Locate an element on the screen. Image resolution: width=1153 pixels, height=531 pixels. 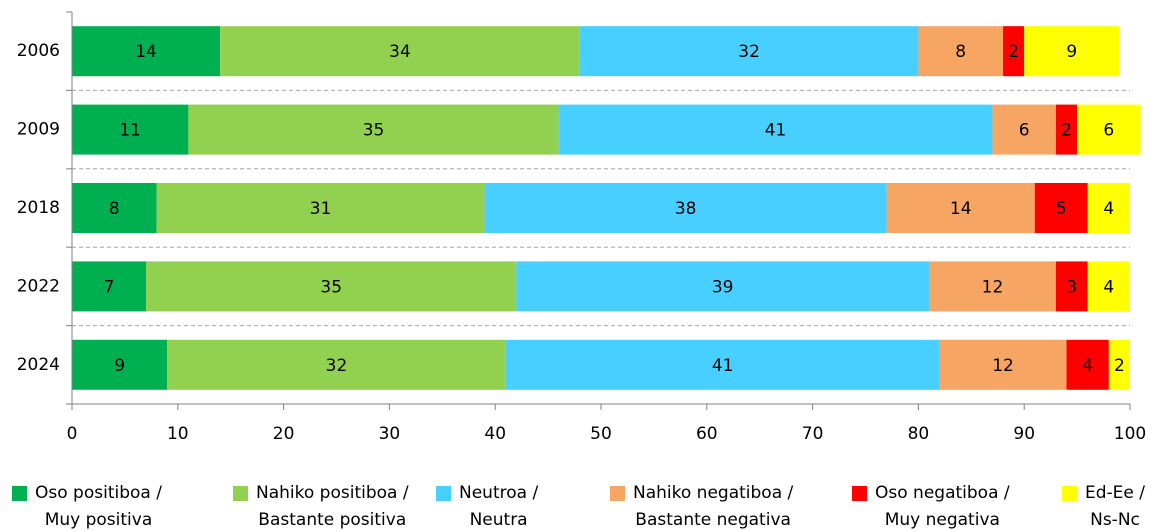
data-label: 38 is located at coordinates (686, 209).